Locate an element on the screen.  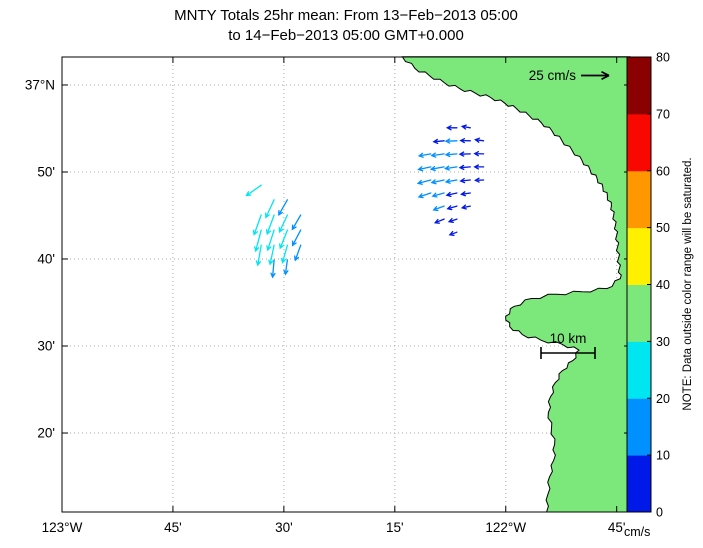
reference-arrow-label: 25 cm/s is located at coordinates (553, 75).